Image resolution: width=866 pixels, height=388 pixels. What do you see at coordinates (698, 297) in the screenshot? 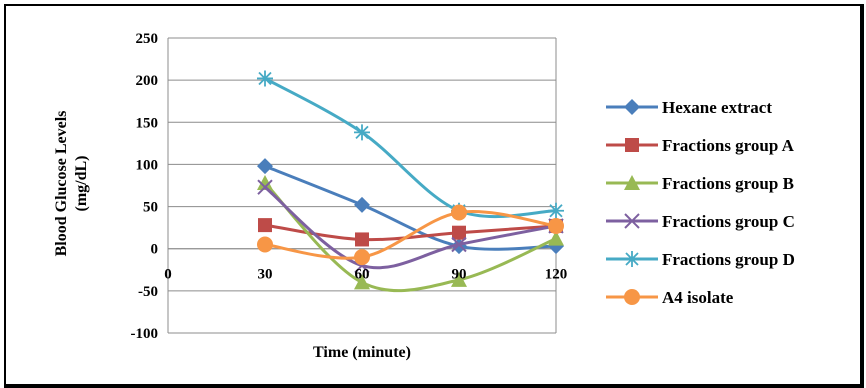
I see `legend-label: A4 isolate` at bounding box center [698, 297].